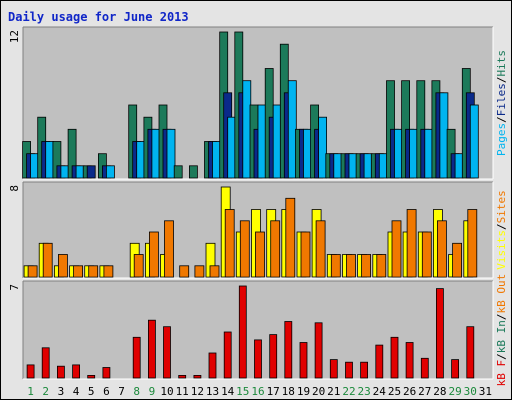  I want to click on x-tick-label: 24, so click(380, 391).